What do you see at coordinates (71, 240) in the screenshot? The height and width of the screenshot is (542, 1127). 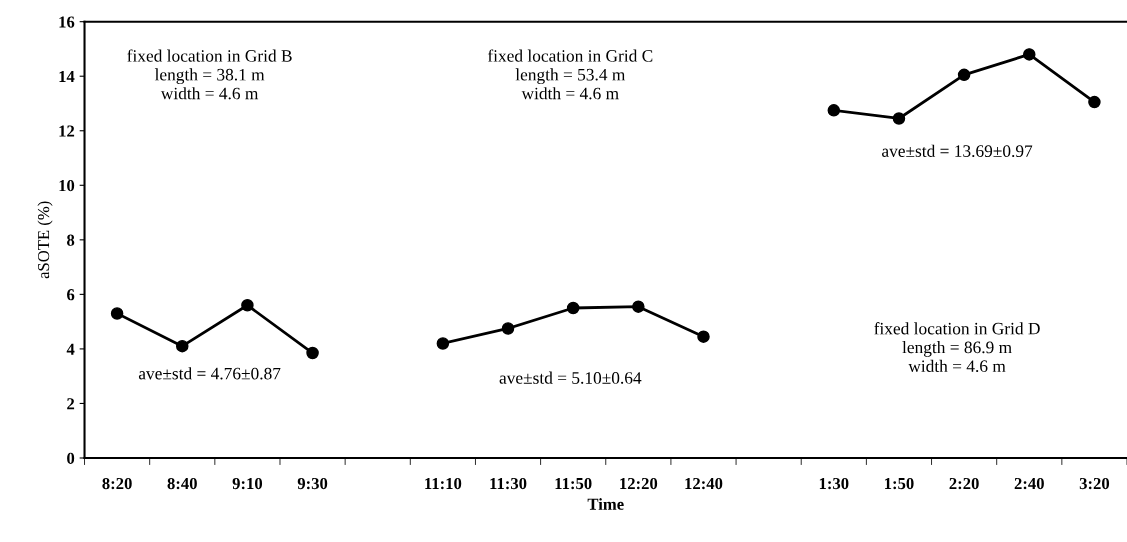 I see `y-tick-label: 8` at bounding box center [71, 240].